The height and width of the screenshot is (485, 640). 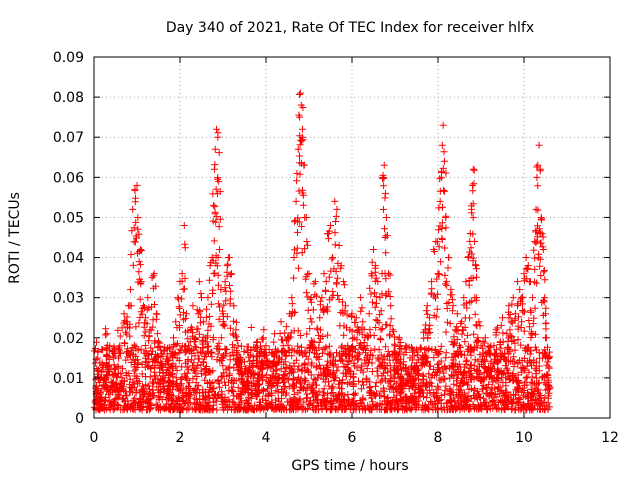 What do you see at coordinates (68, 379) in the screenshot?
I see `y-tick-label: 0.01` at bounding box center [68, 379].